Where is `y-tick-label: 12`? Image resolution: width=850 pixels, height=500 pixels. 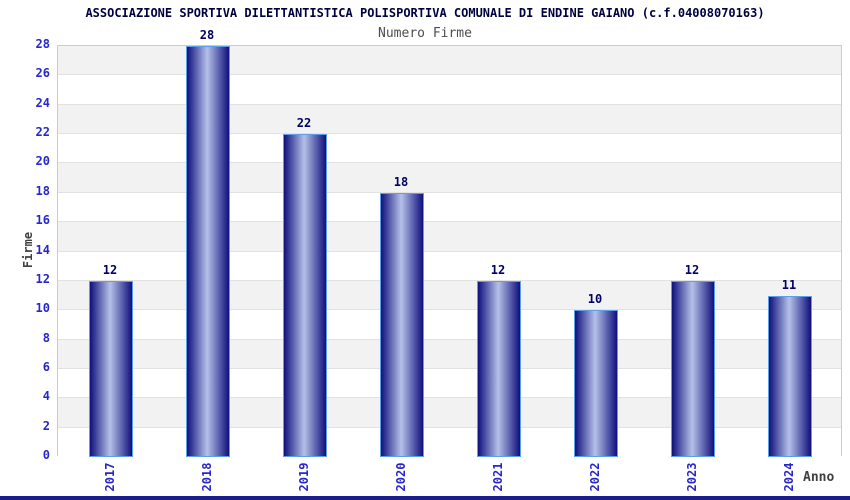
y-tick-label: 12 is located at coordinates (42, 279).